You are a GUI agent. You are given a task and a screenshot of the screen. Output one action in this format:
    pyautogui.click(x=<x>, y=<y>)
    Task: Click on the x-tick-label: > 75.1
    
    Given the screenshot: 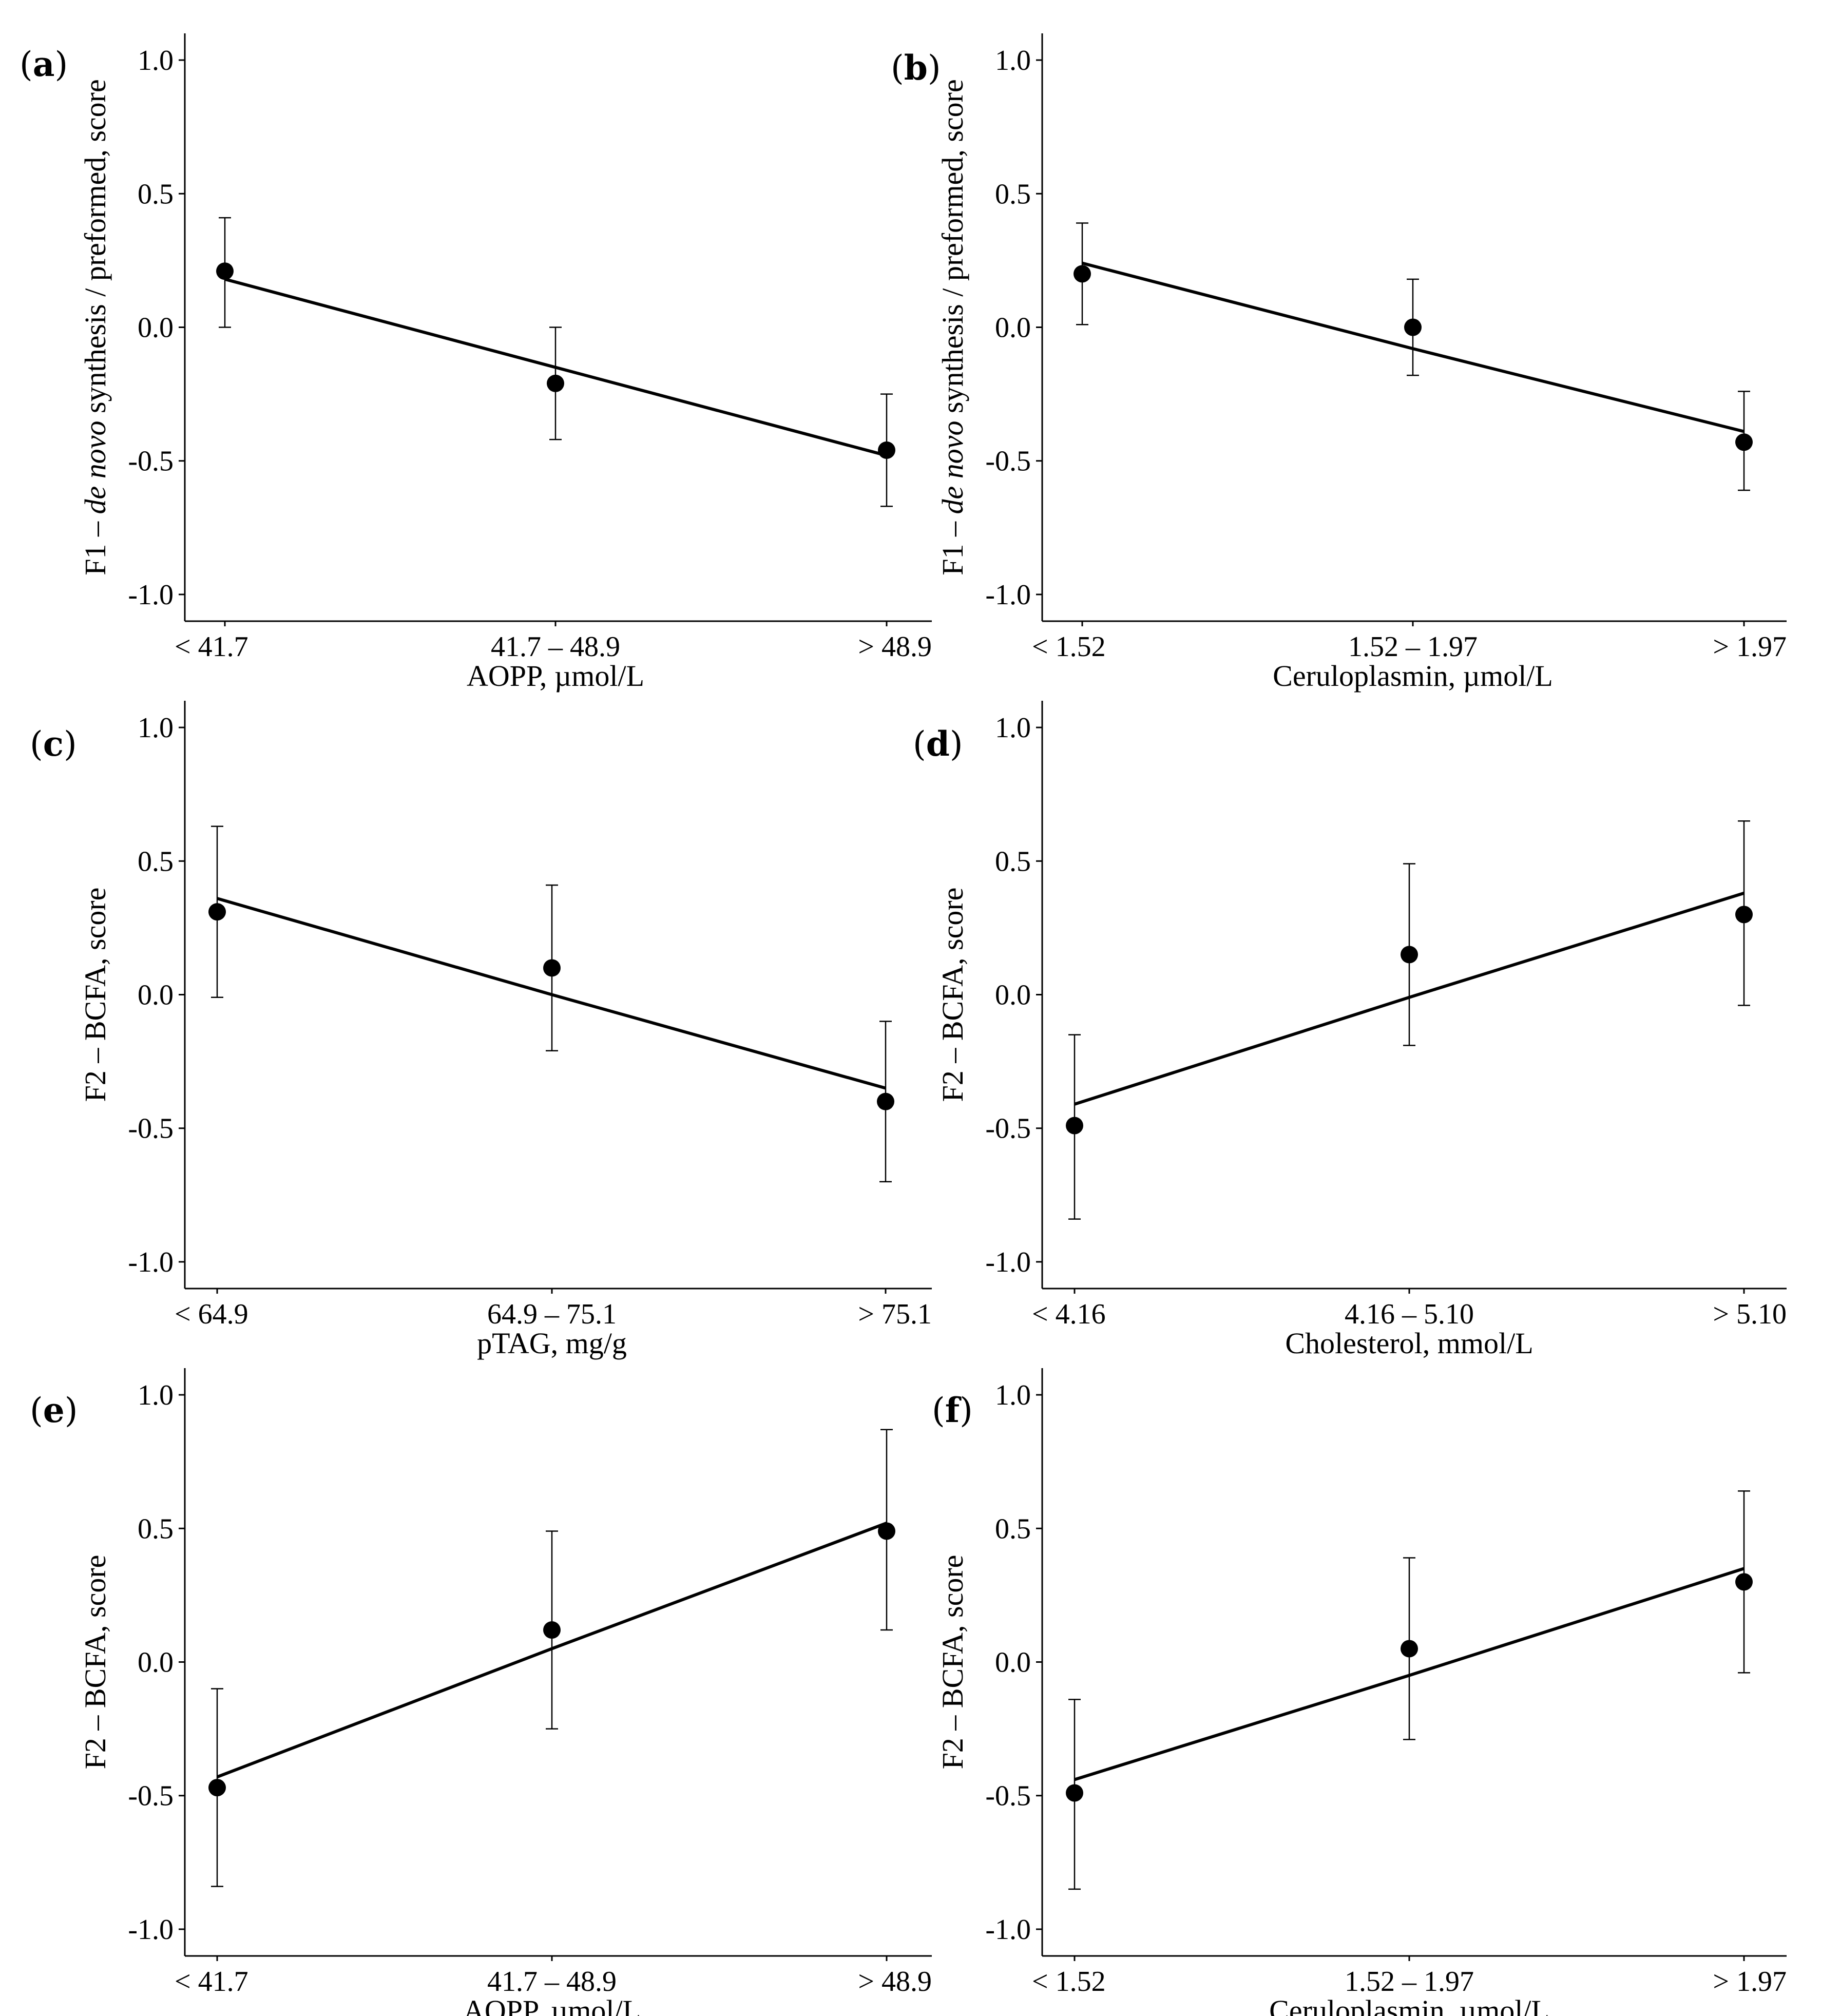 What is the action you would take?
    pyautogui.click(x=895, y=1314)
    